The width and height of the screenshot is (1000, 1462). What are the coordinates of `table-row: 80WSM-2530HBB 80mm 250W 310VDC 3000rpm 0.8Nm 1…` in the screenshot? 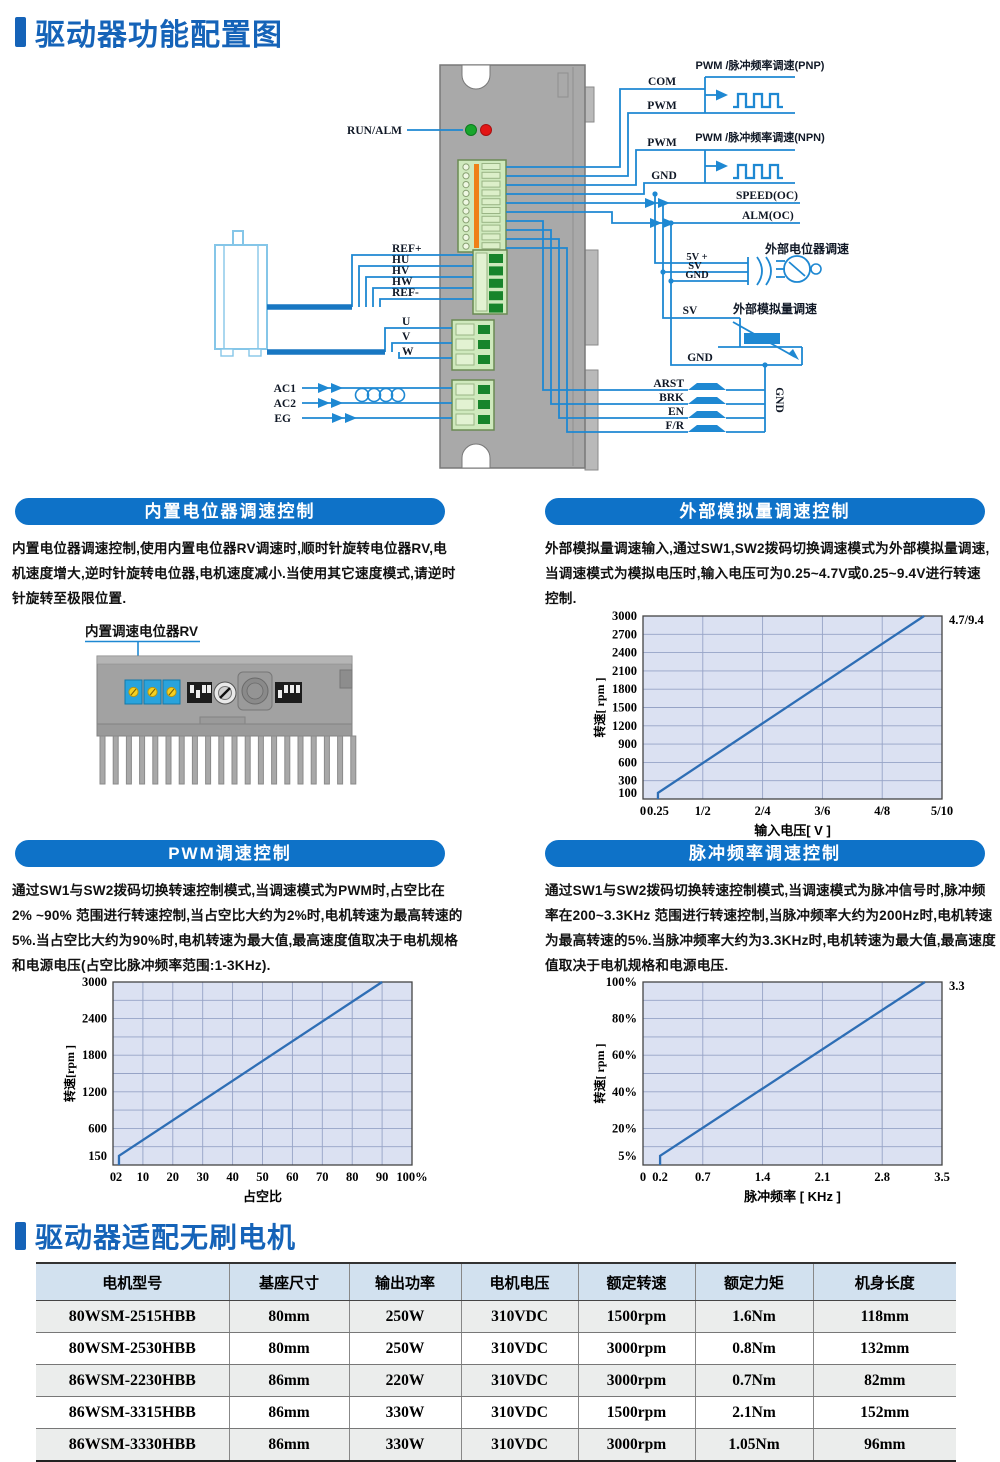 It's located at (496, 1348).